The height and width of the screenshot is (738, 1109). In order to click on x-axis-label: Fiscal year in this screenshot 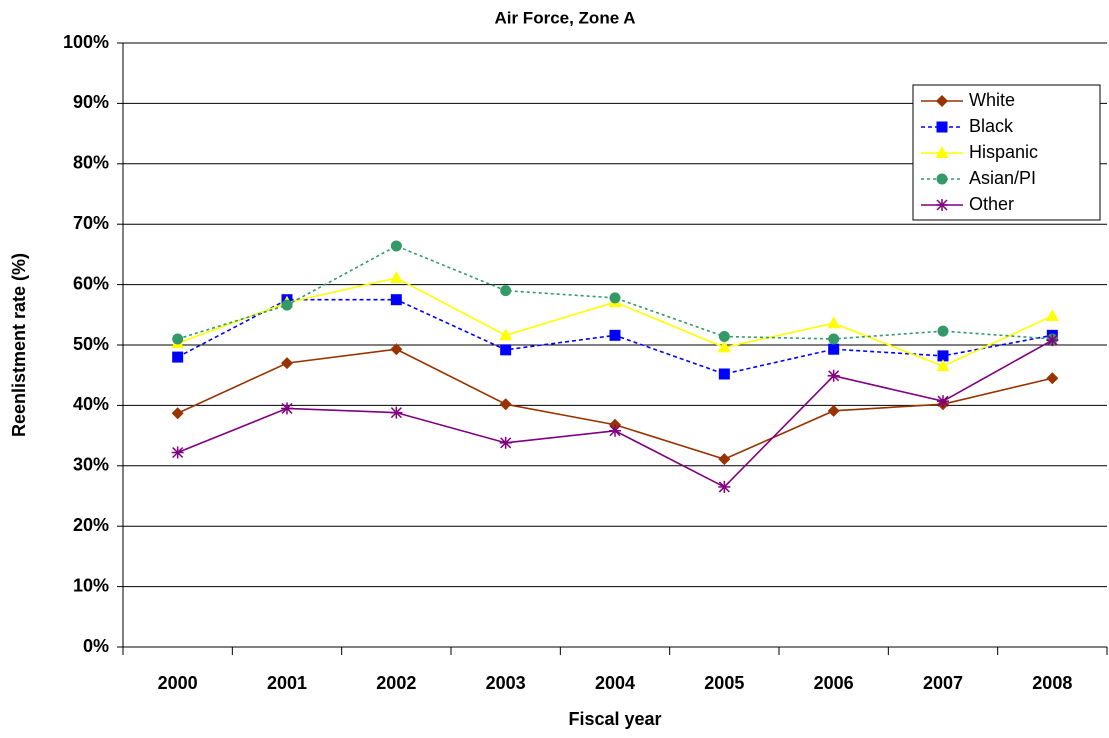, I will do `click(614, 719)`.